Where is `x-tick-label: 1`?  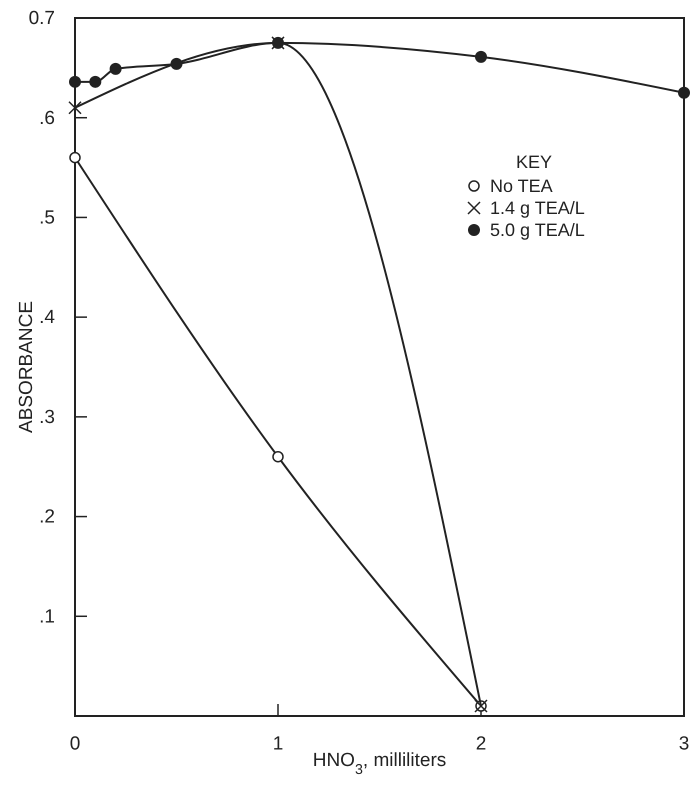 x-tick-label: 1 is located at coordinates (278, 743).